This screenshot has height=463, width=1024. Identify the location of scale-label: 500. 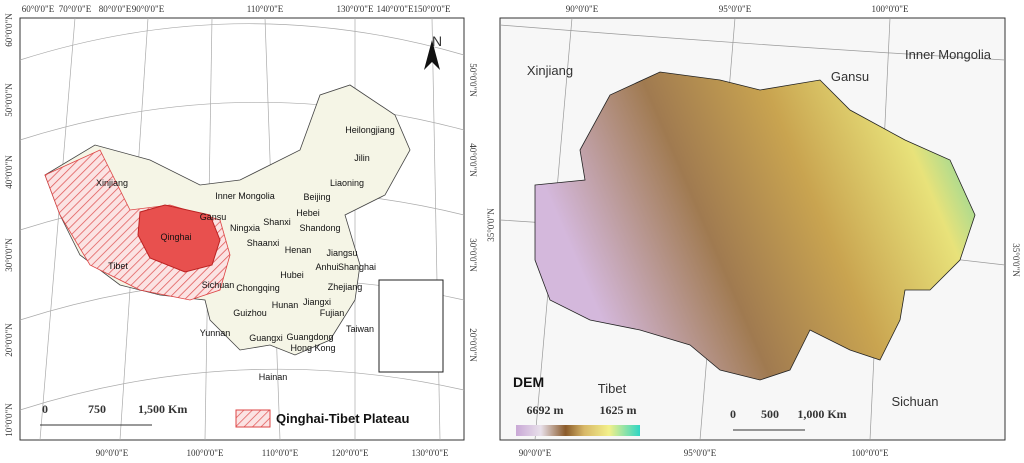
(770, 414).